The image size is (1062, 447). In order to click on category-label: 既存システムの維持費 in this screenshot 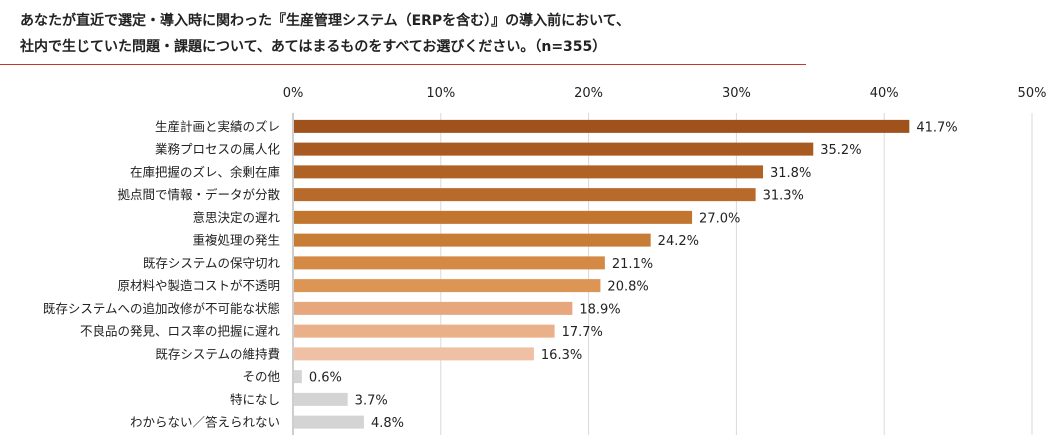, I will do `click(217, 353)`.